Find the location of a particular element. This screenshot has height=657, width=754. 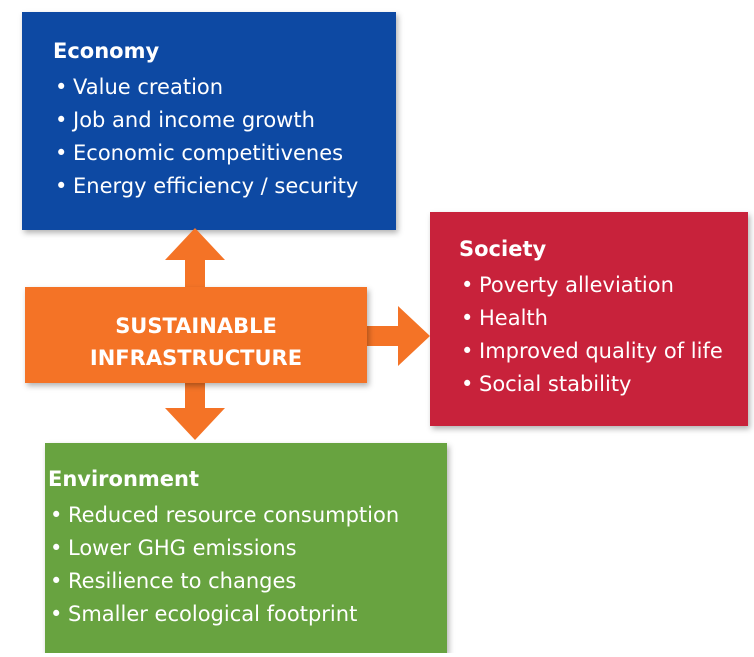

society-box is located at coordinates (589, 319).